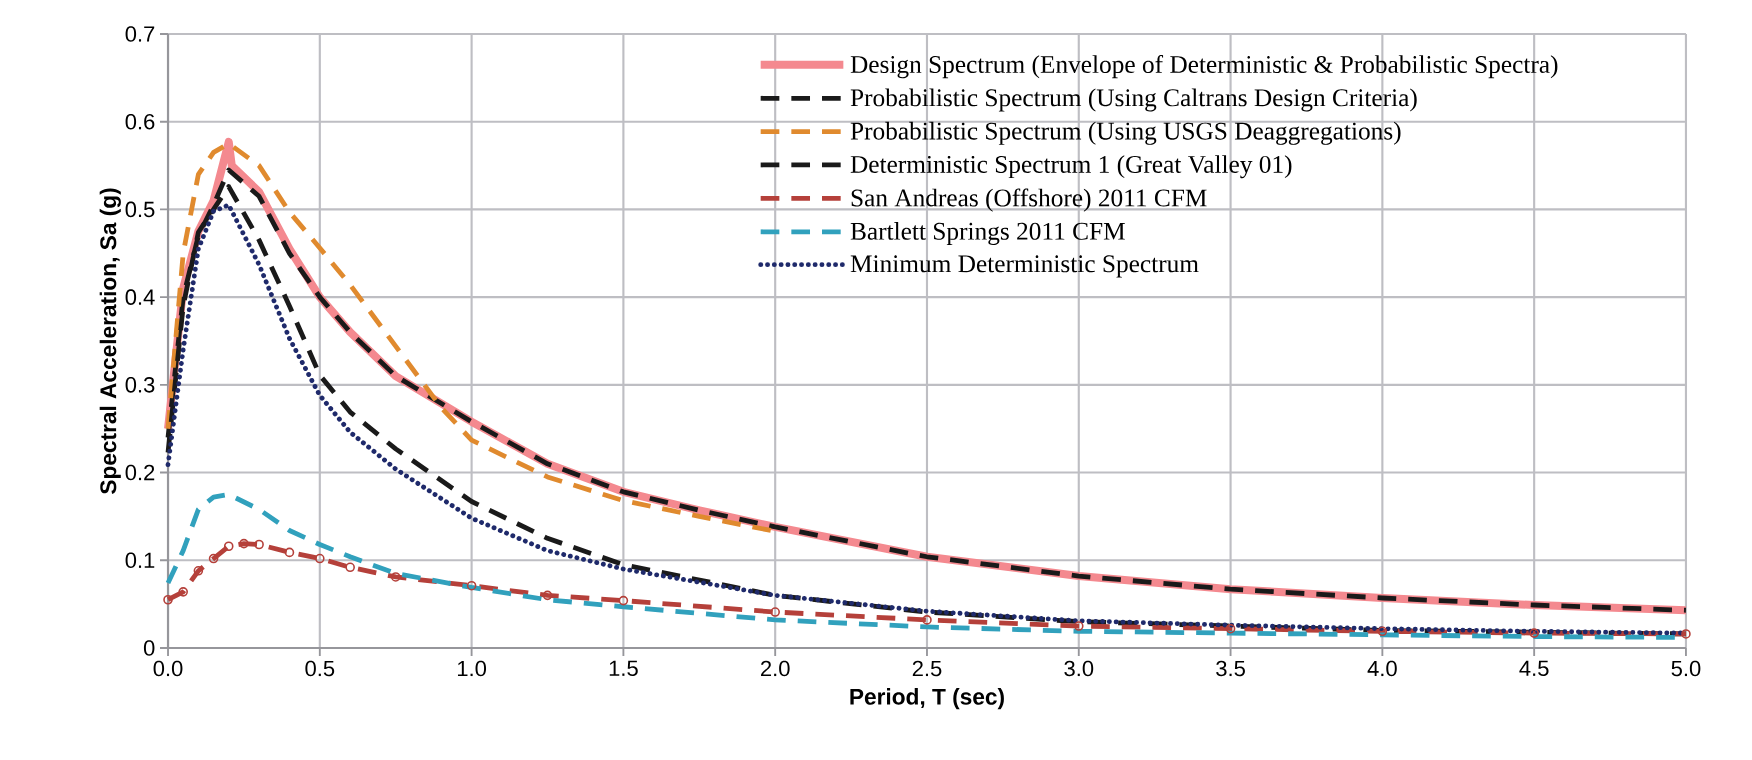 Image resolution: width=1752 pixels, height=760 pixels. What do you see at coordinates (775, 668) in the screenshot?
I see `x-tick-label: 2.0` at bounding box center [775, 668].